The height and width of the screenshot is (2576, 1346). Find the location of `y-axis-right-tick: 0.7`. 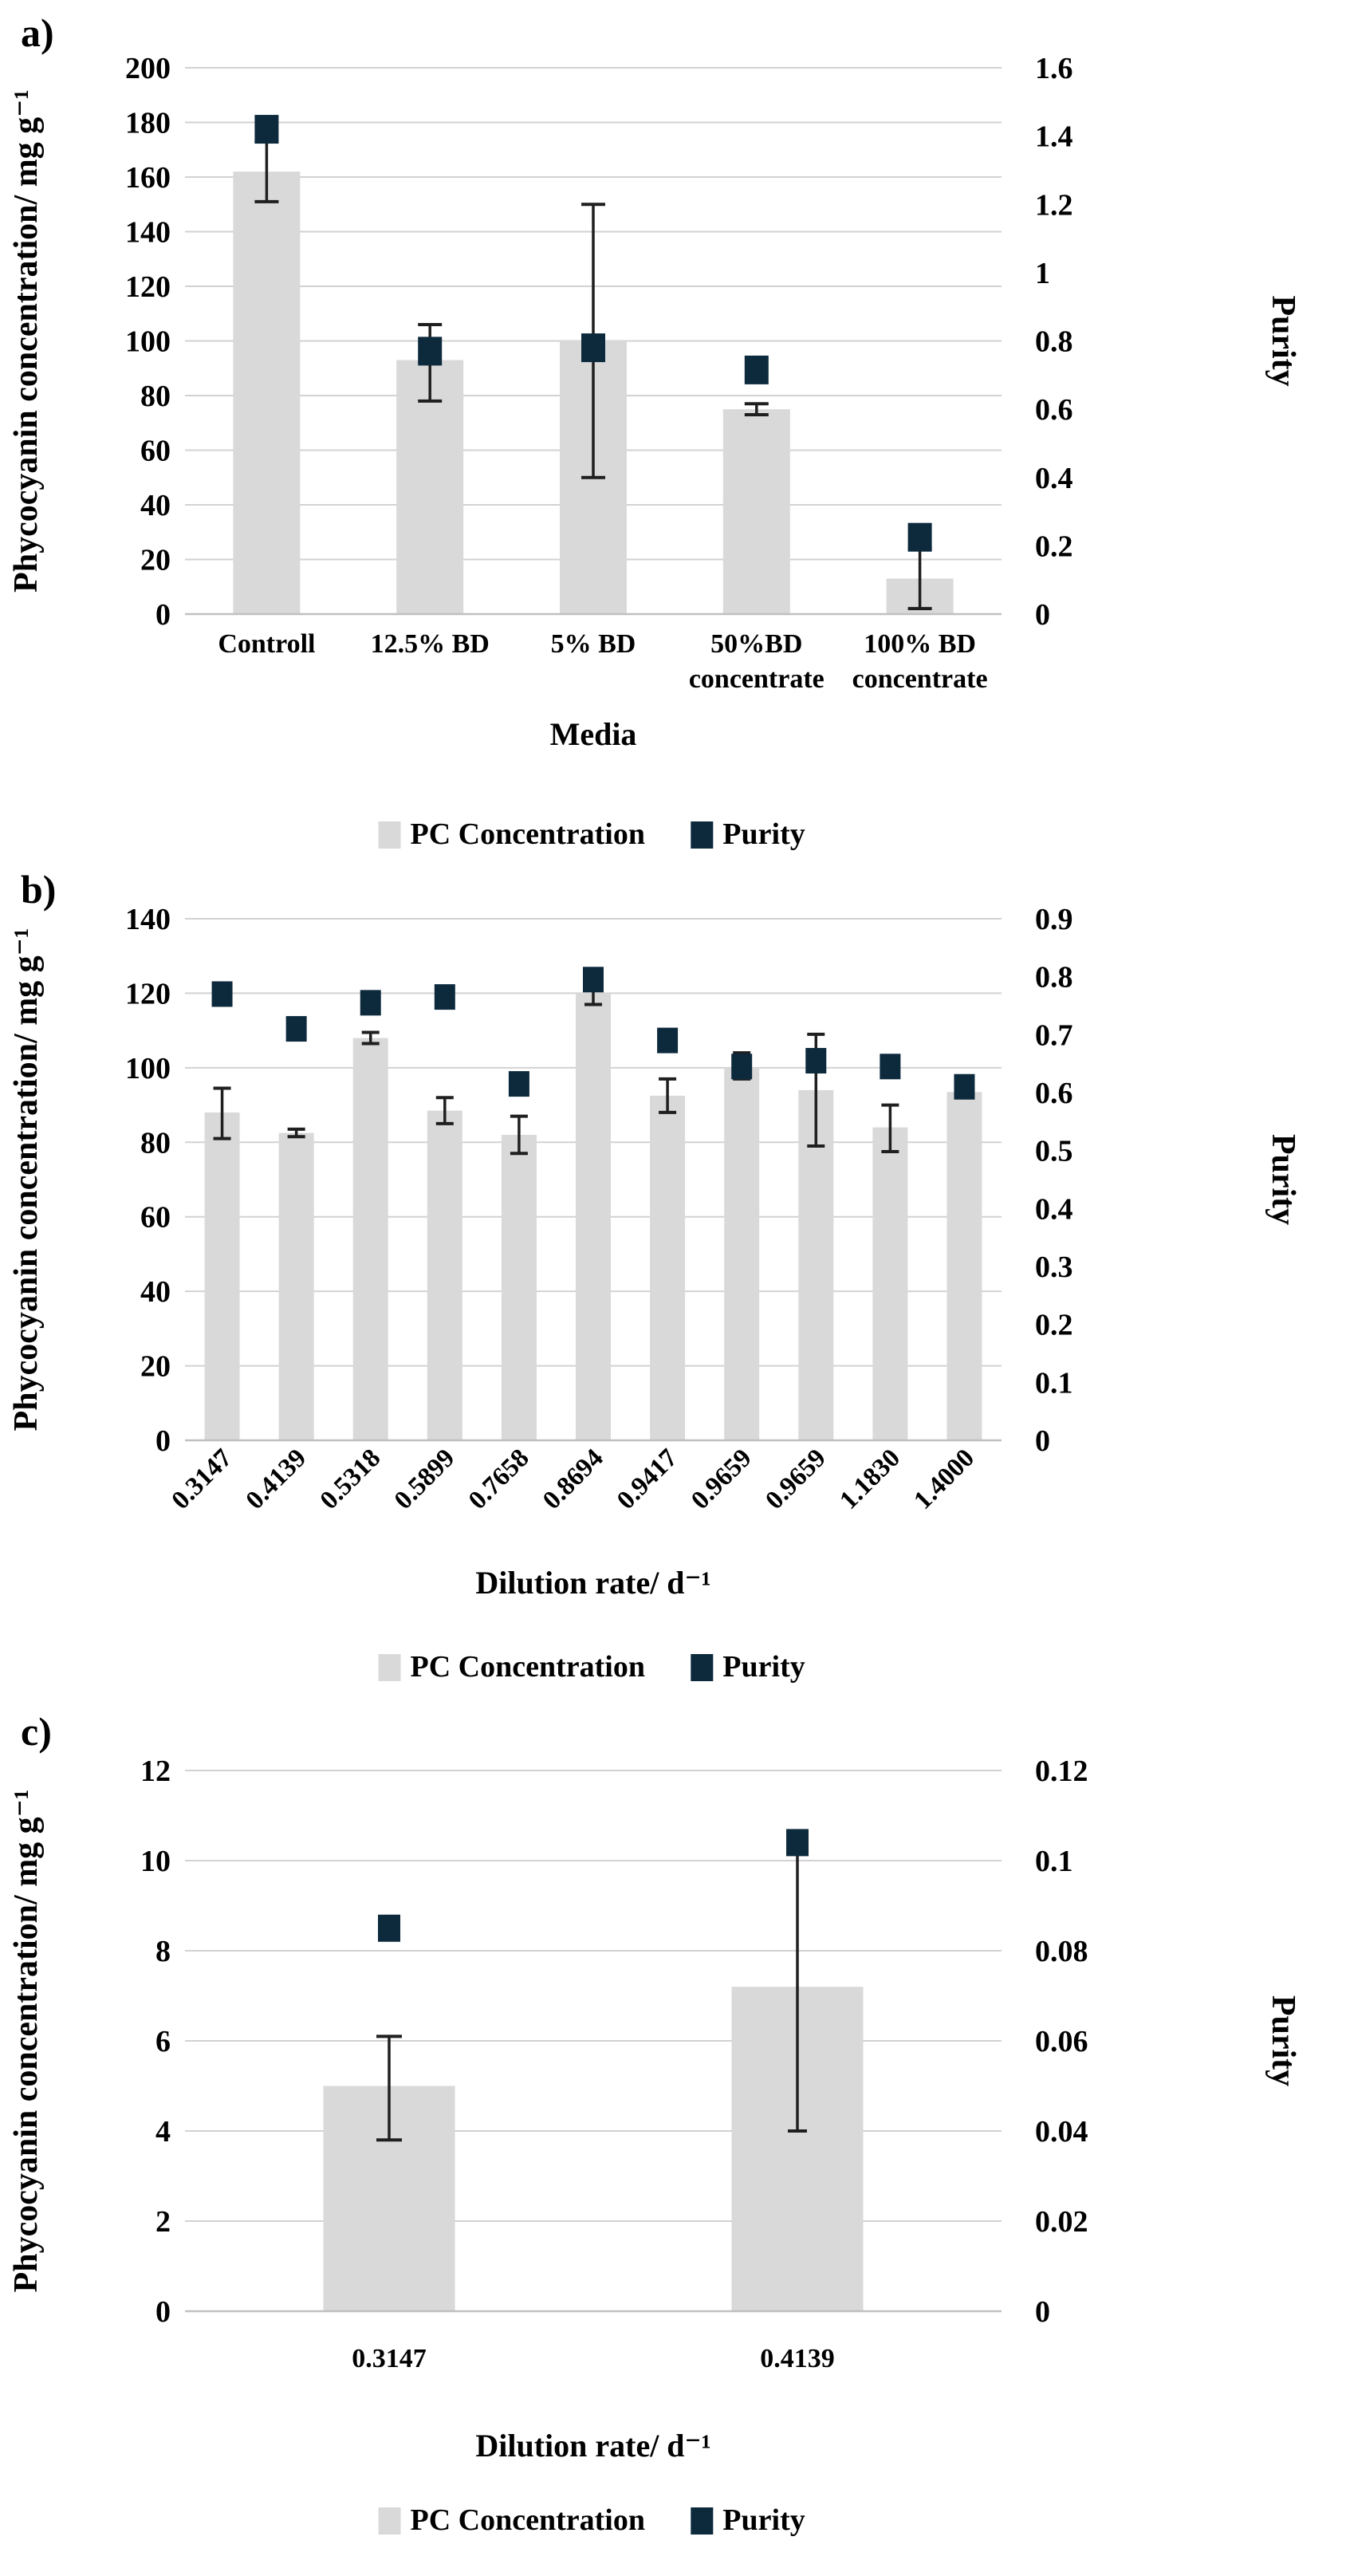

y-axis-right-tick: 0.7 is located at coordinates (1054, 1035).